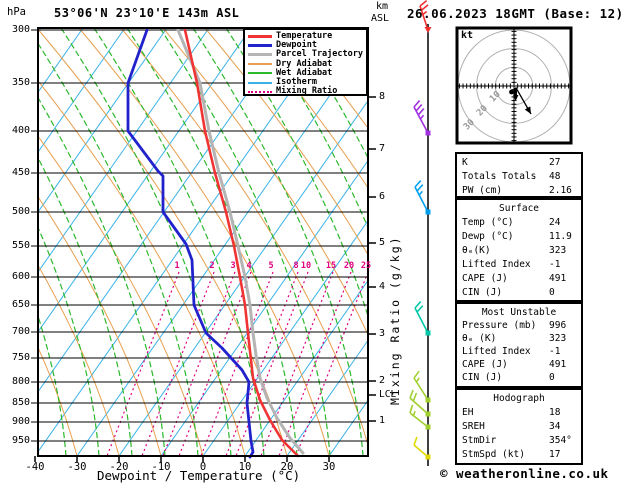  What do you see at coordinates (20, 357) in the screenshot?
I see `pressure-label: 750` at bounding box center [20, 357].